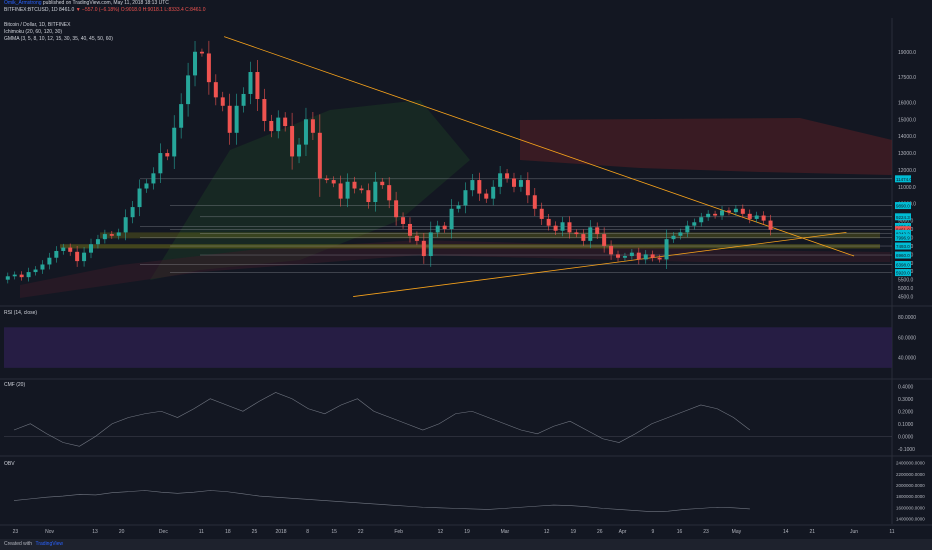 The image size is (932, 550). I want to click on ichimoku-cloud-green, so click(310, 190).